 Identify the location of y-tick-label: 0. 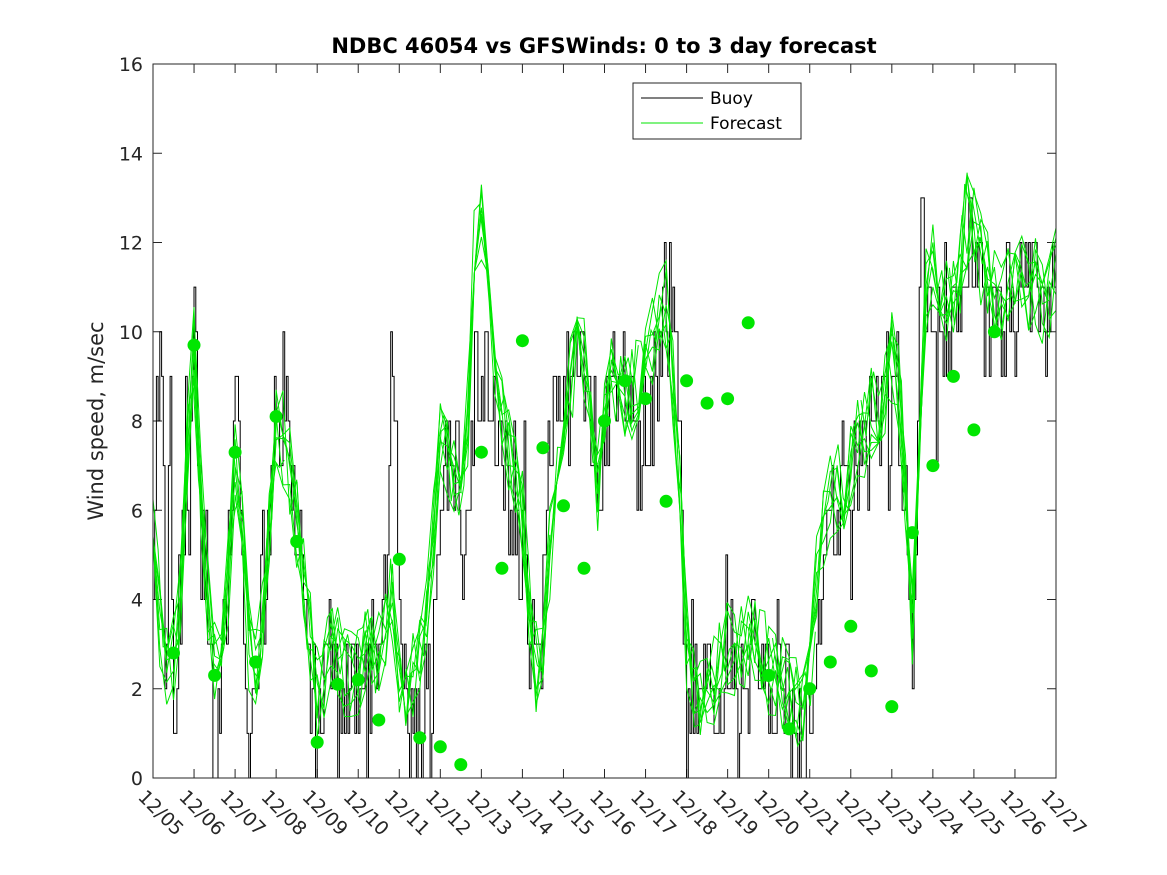
(137, 779).